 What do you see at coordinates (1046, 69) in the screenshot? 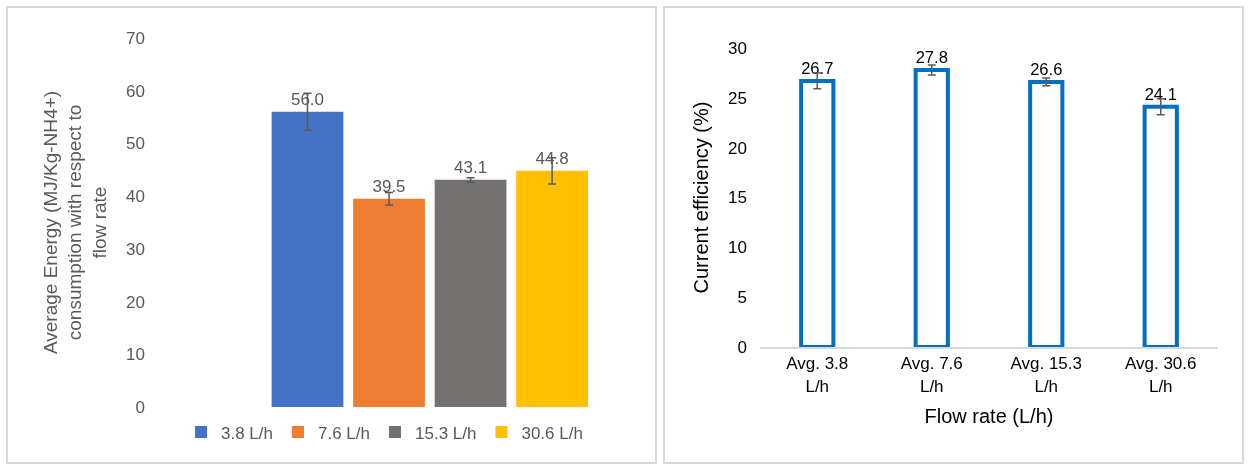
I see `data-label: 26.6` at bounding box center [1046, 69].